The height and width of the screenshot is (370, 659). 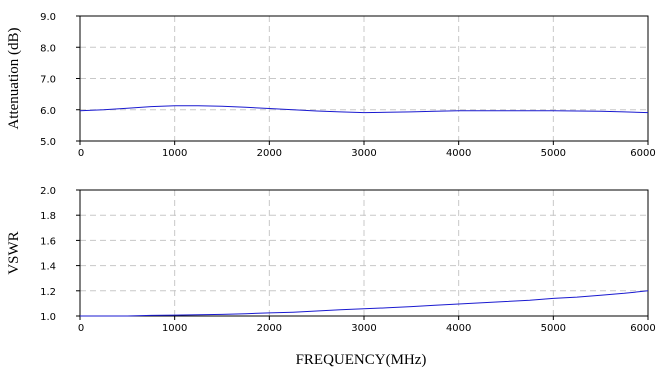 What do you see at coordinates (48, 317) in the screenshot?
I see `vswr-y-tick-label-0: 1.0` at bounding box center [48, 317].